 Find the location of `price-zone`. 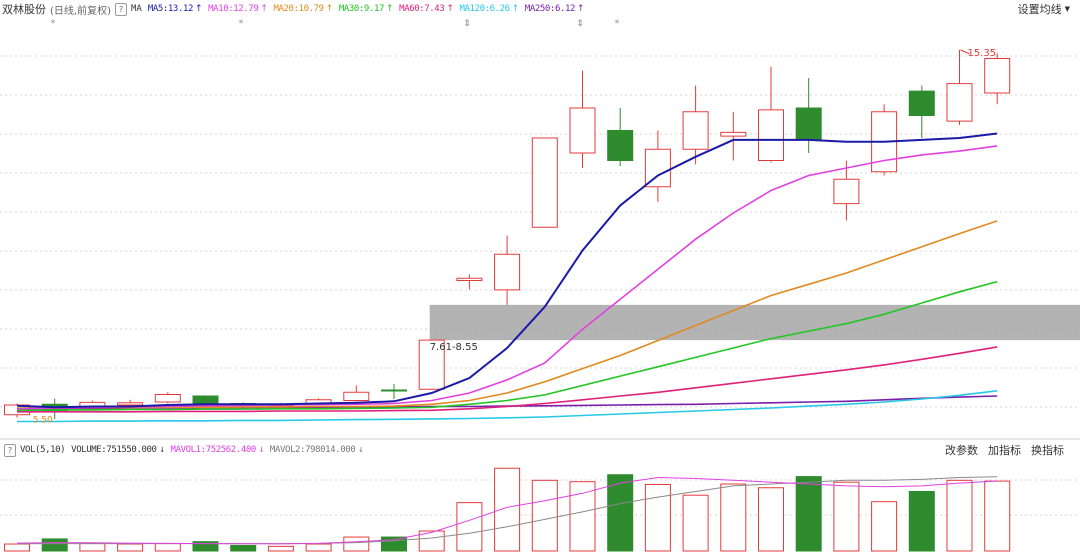

price-zone is located at coordinates (754, 322).